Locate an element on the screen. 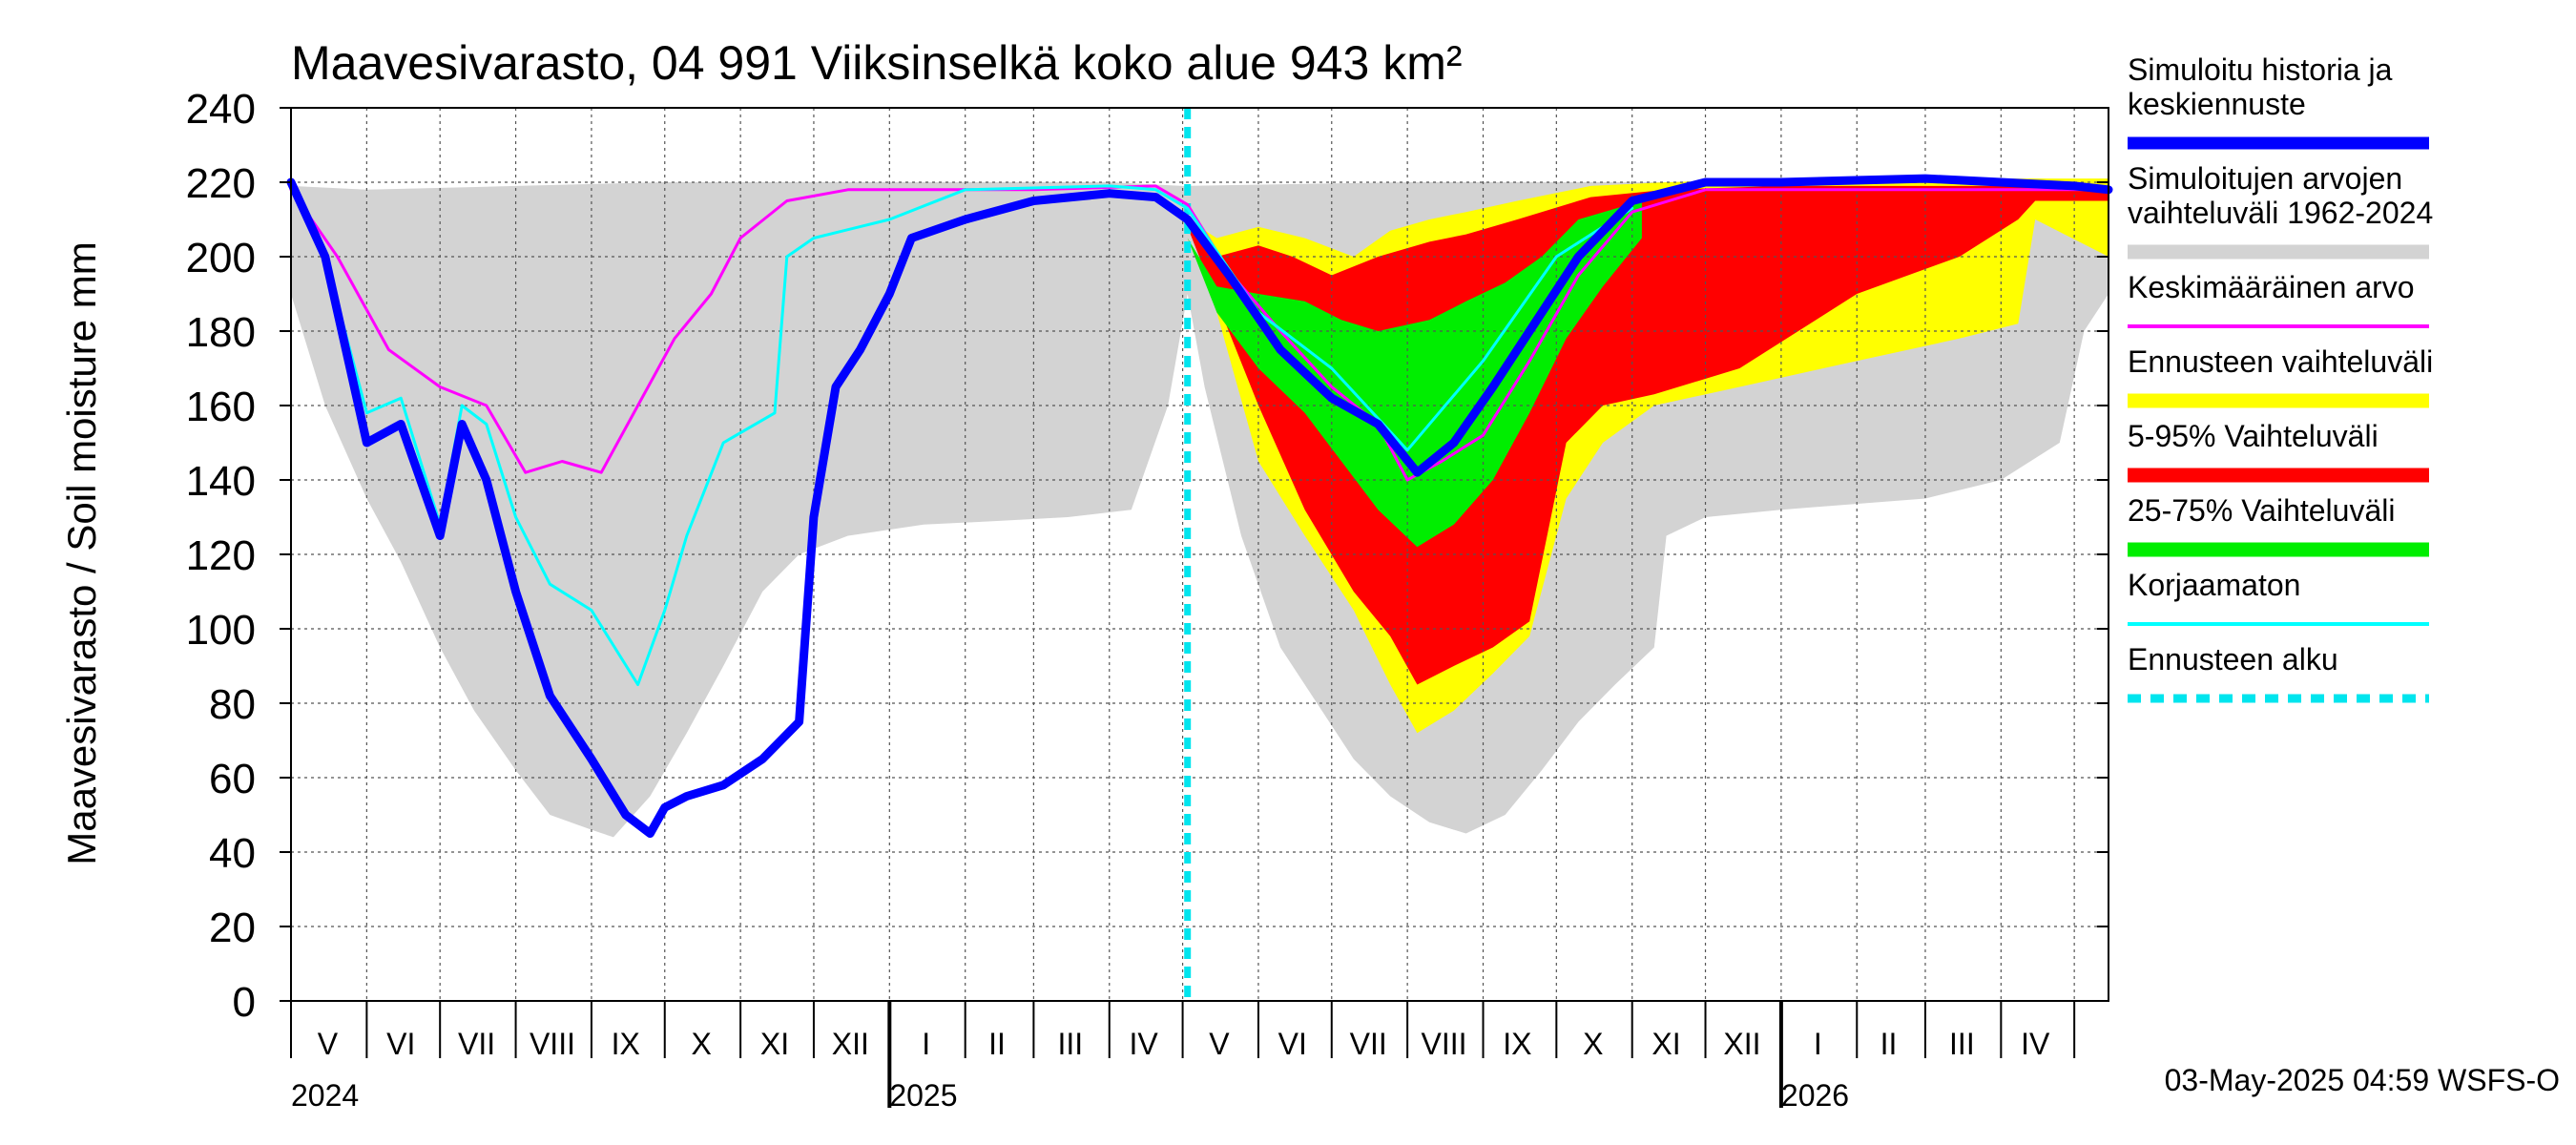 Image resolution: width=2576 pixels, height=1145 pixels. y-tick-label-0: 0 is located at coordinates (244, 1003).